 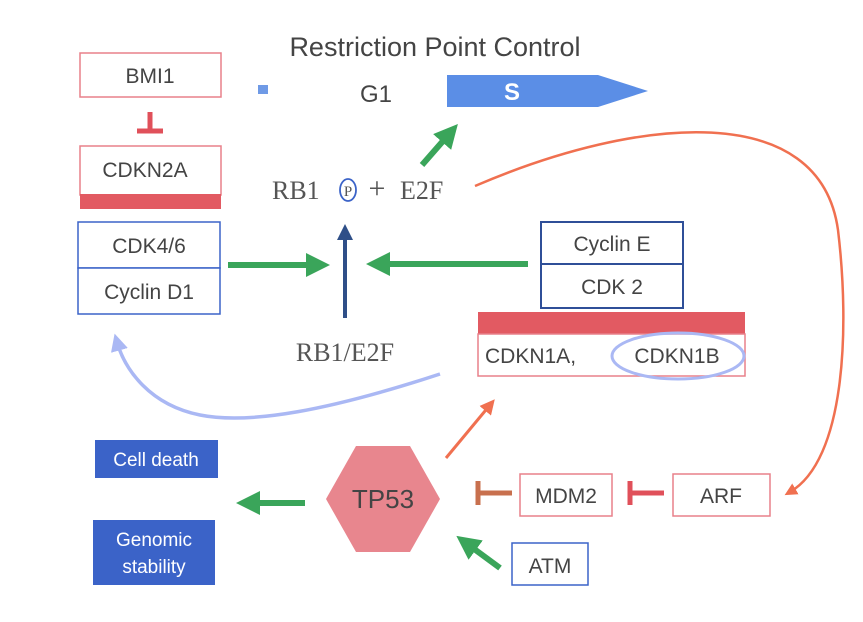 I want to click on bmi1-label: BMI1, so click(x=149, y=76).